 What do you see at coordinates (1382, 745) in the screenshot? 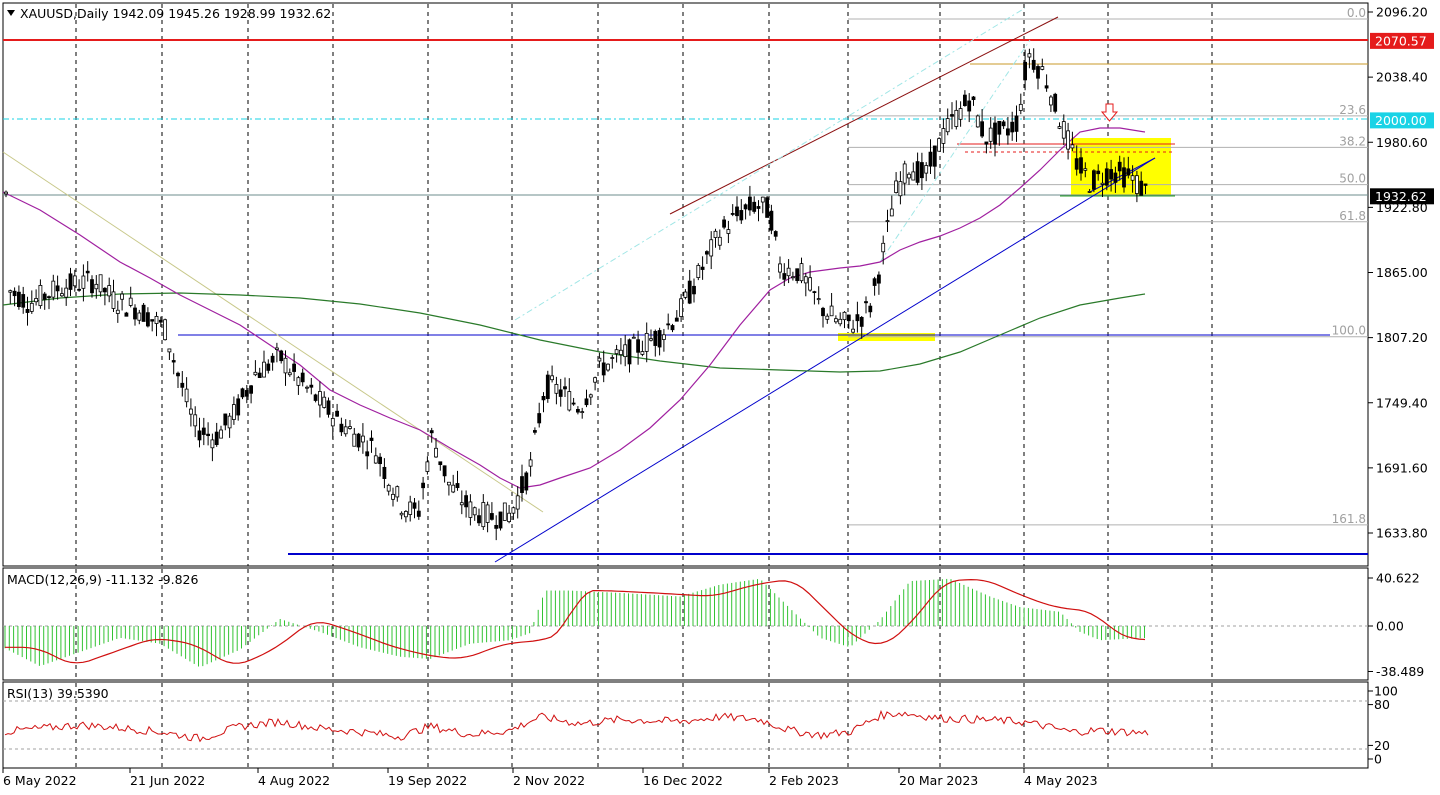
I see `rsi-tick-label: 20` at bounding box center [1382, 745].